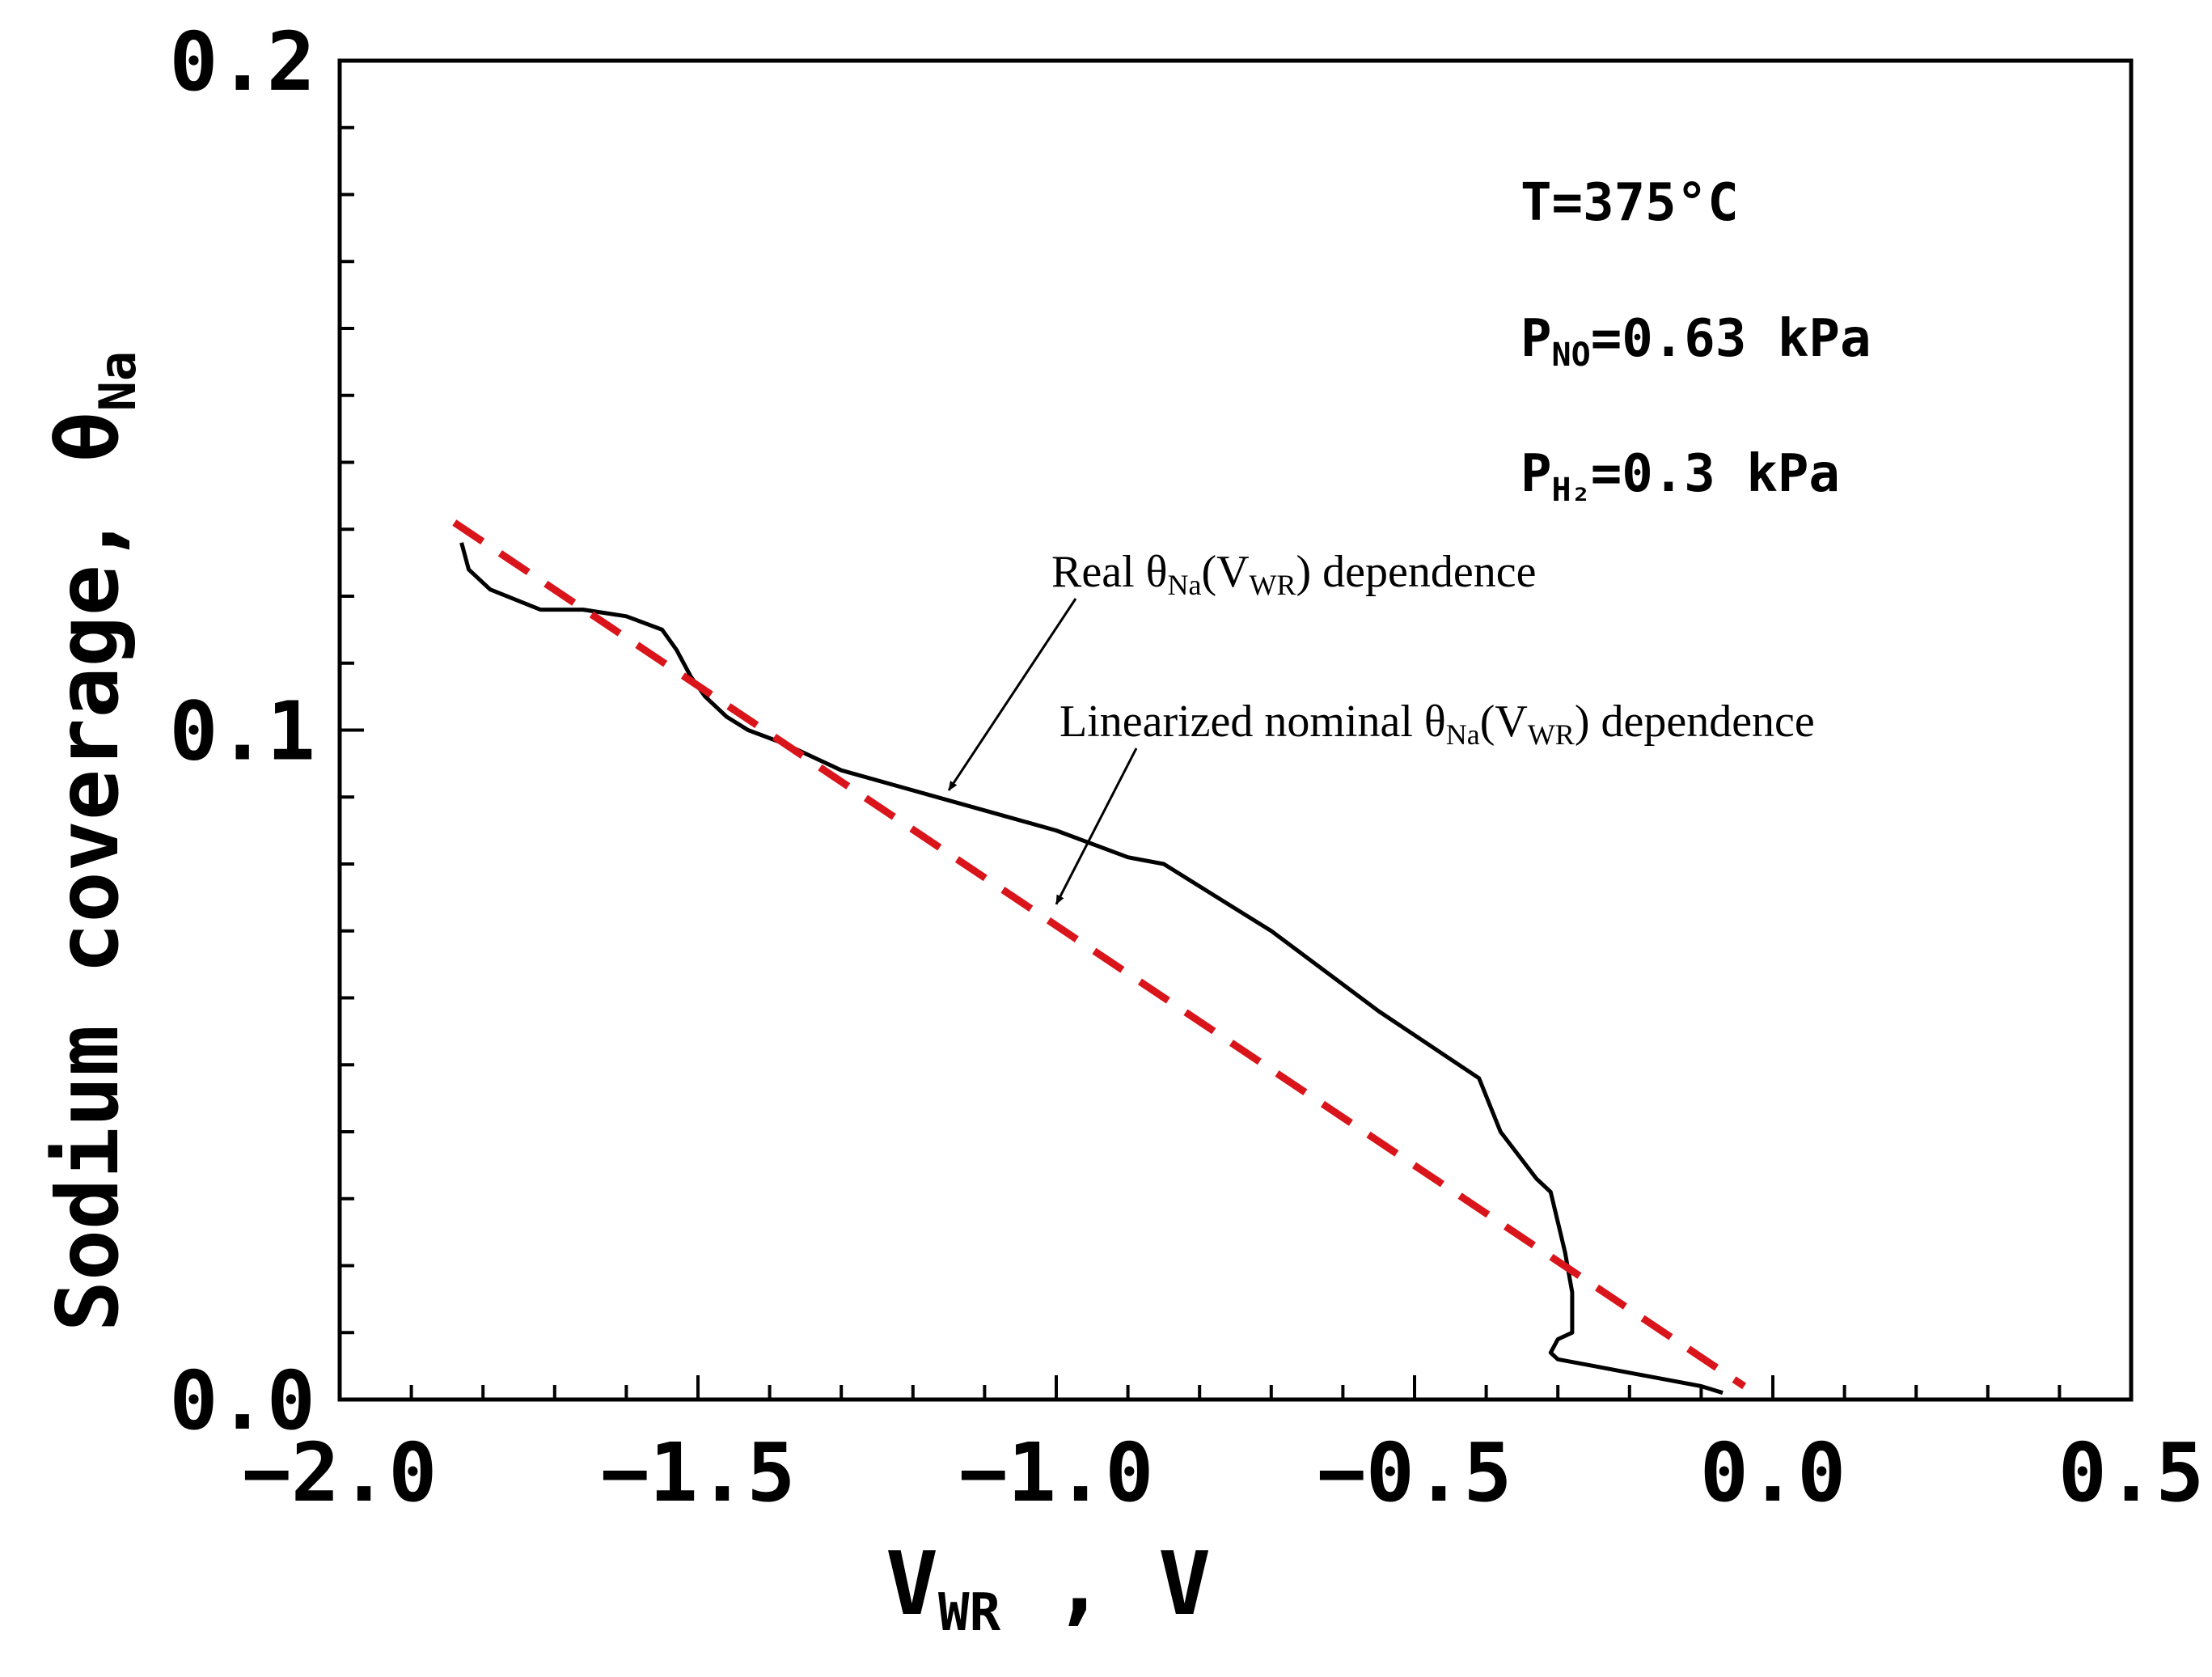  What do you see at coordinates (2131, 1472) in the screenshot?
I see `x-tick-label: 0.5` at bounding box center [2131, 1472].